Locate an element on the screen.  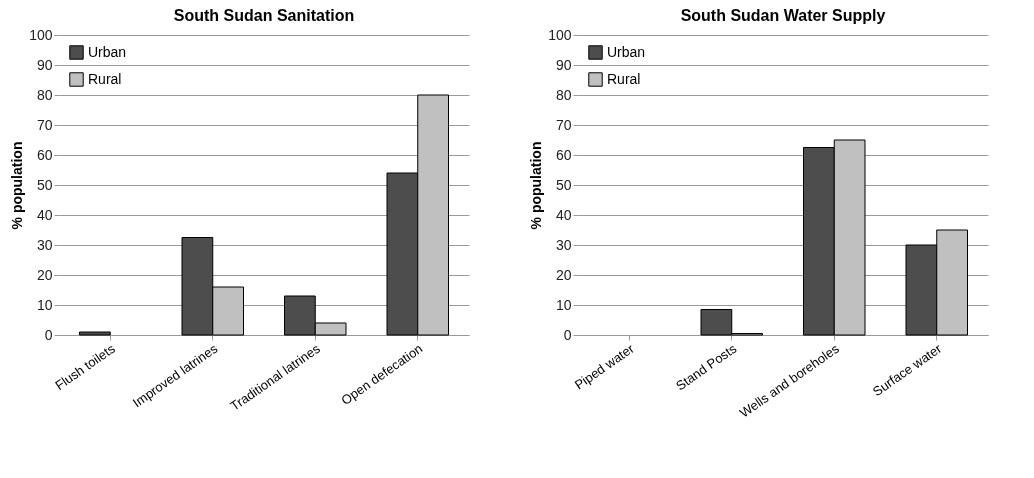
chart-title: South Sudan Water Supply is located at coordinates (783, 15).